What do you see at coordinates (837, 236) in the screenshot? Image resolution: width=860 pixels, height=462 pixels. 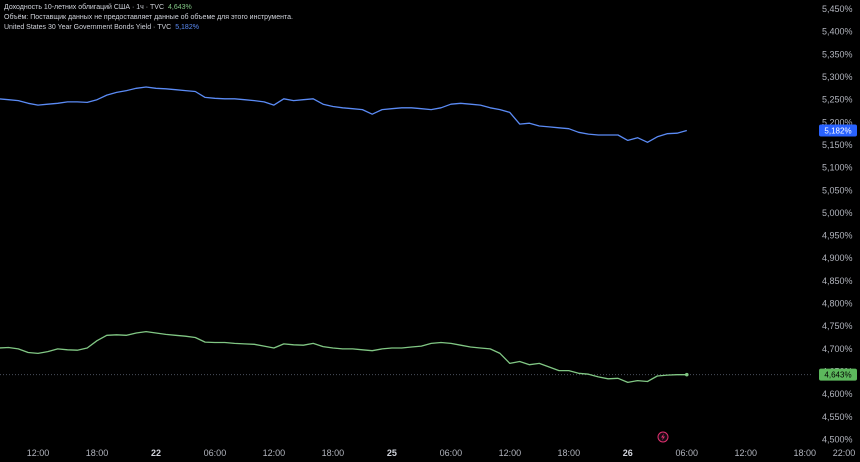 I see `y-tick-label: 4,950%` at bounding box center [837, 236].